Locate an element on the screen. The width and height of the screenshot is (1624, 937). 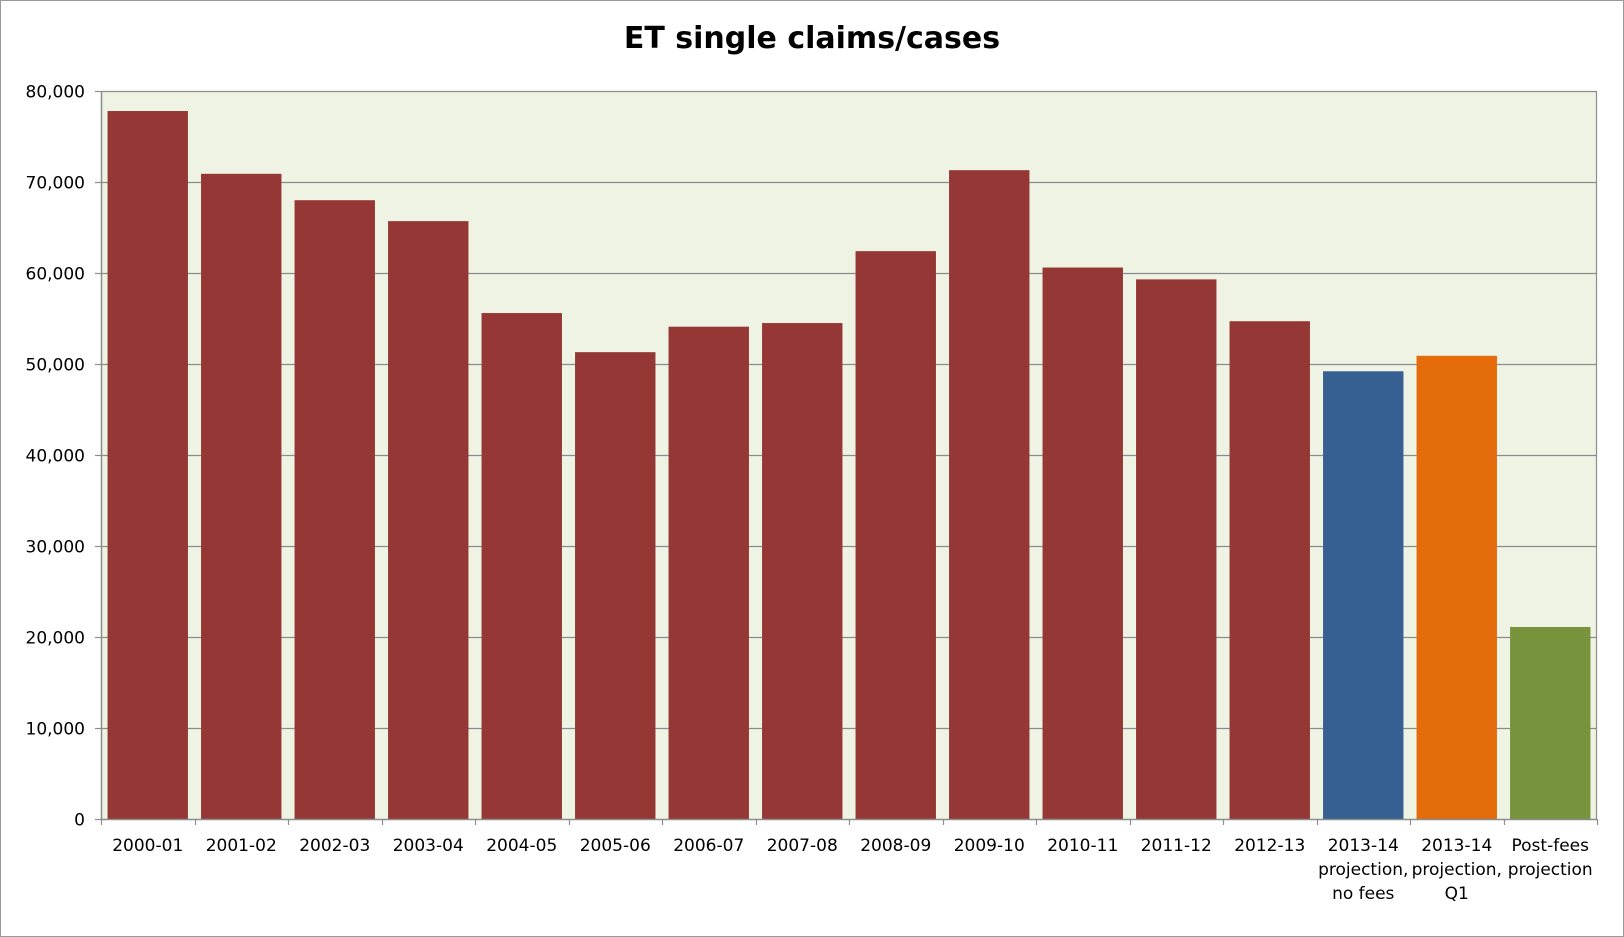
y-tick-label: 60,000 is located at coordinates (55, 275).